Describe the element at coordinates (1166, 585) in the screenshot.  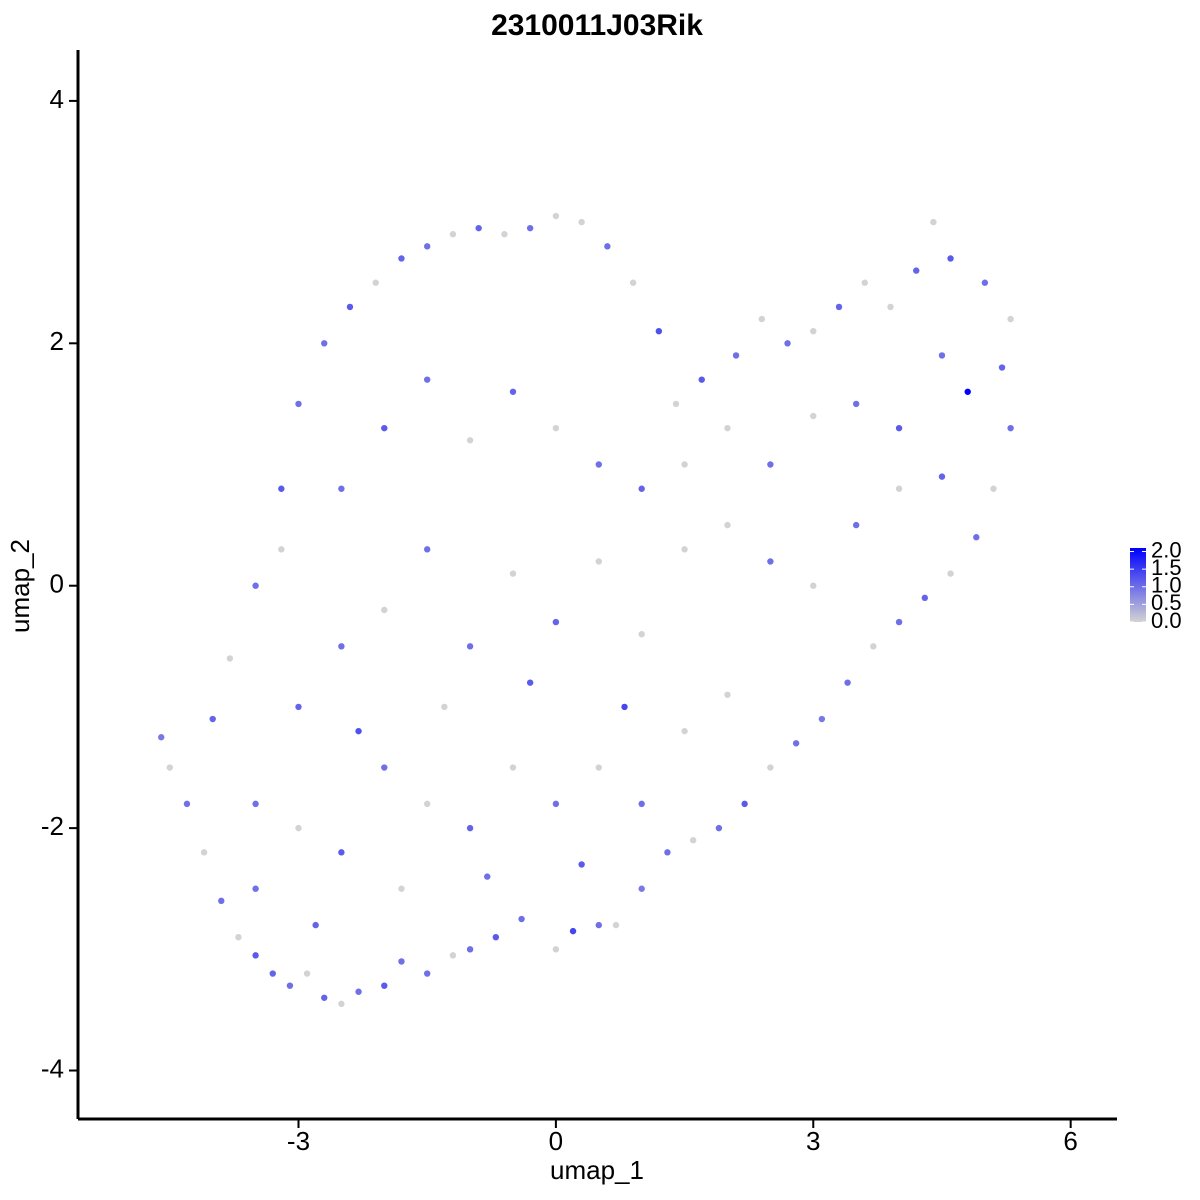
I see `colorbar-tick-label: 1.0` at that location.